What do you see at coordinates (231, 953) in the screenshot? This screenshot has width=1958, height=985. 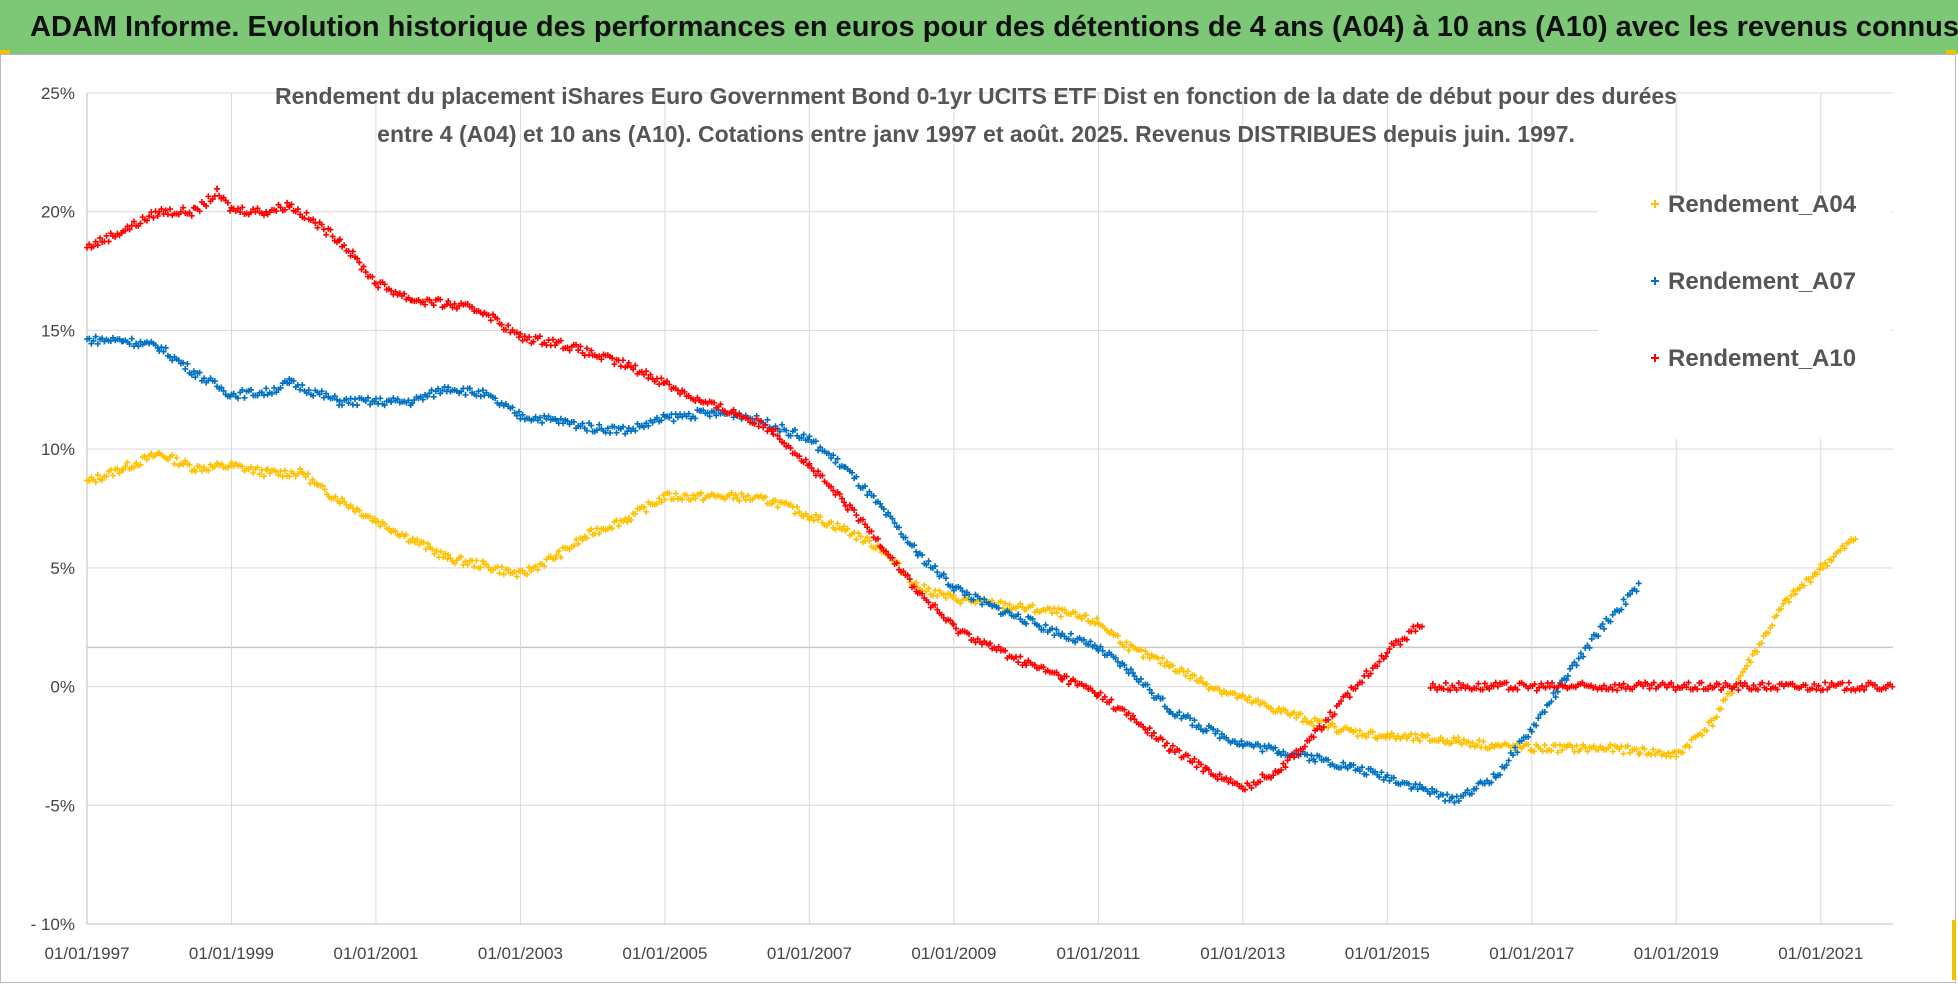 I see `x-tick-label: 01/01/1999` at bounding box center [231, 953].